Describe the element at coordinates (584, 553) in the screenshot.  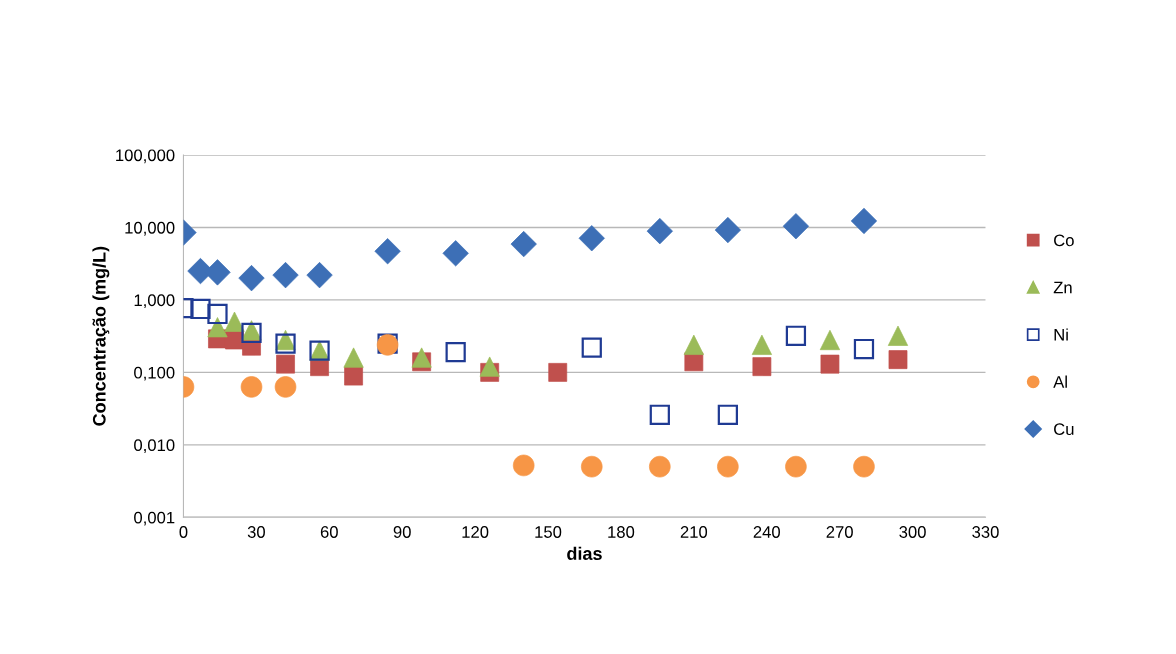
I see `x-axis-title: dias` at that location.